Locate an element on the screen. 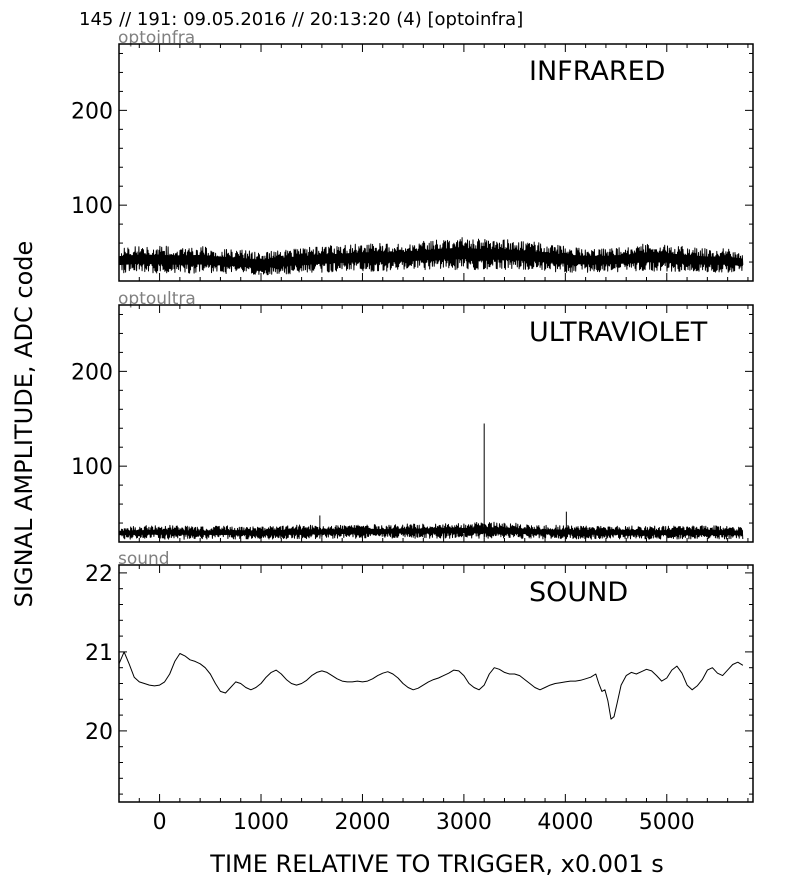 The image size is (792, 882). sound-ytick-label: 22 is located at coordinates (99, 574).